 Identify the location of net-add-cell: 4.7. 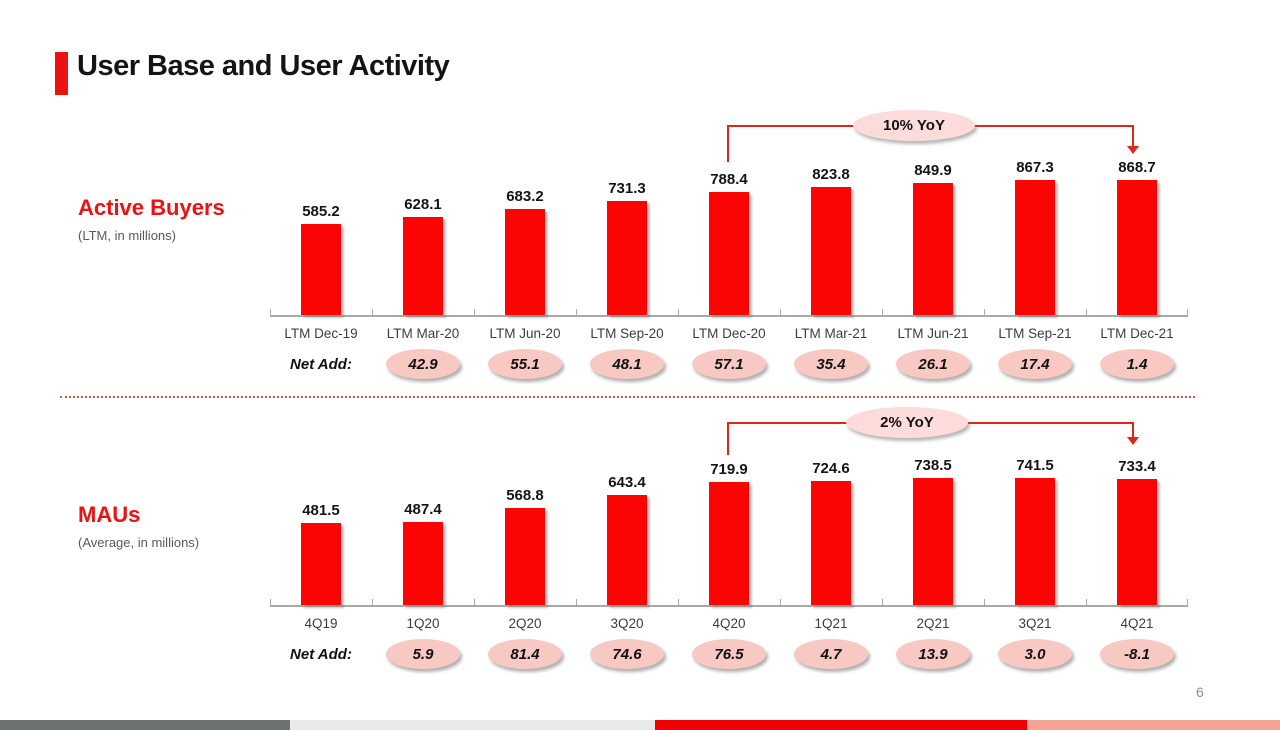
(831, 654).